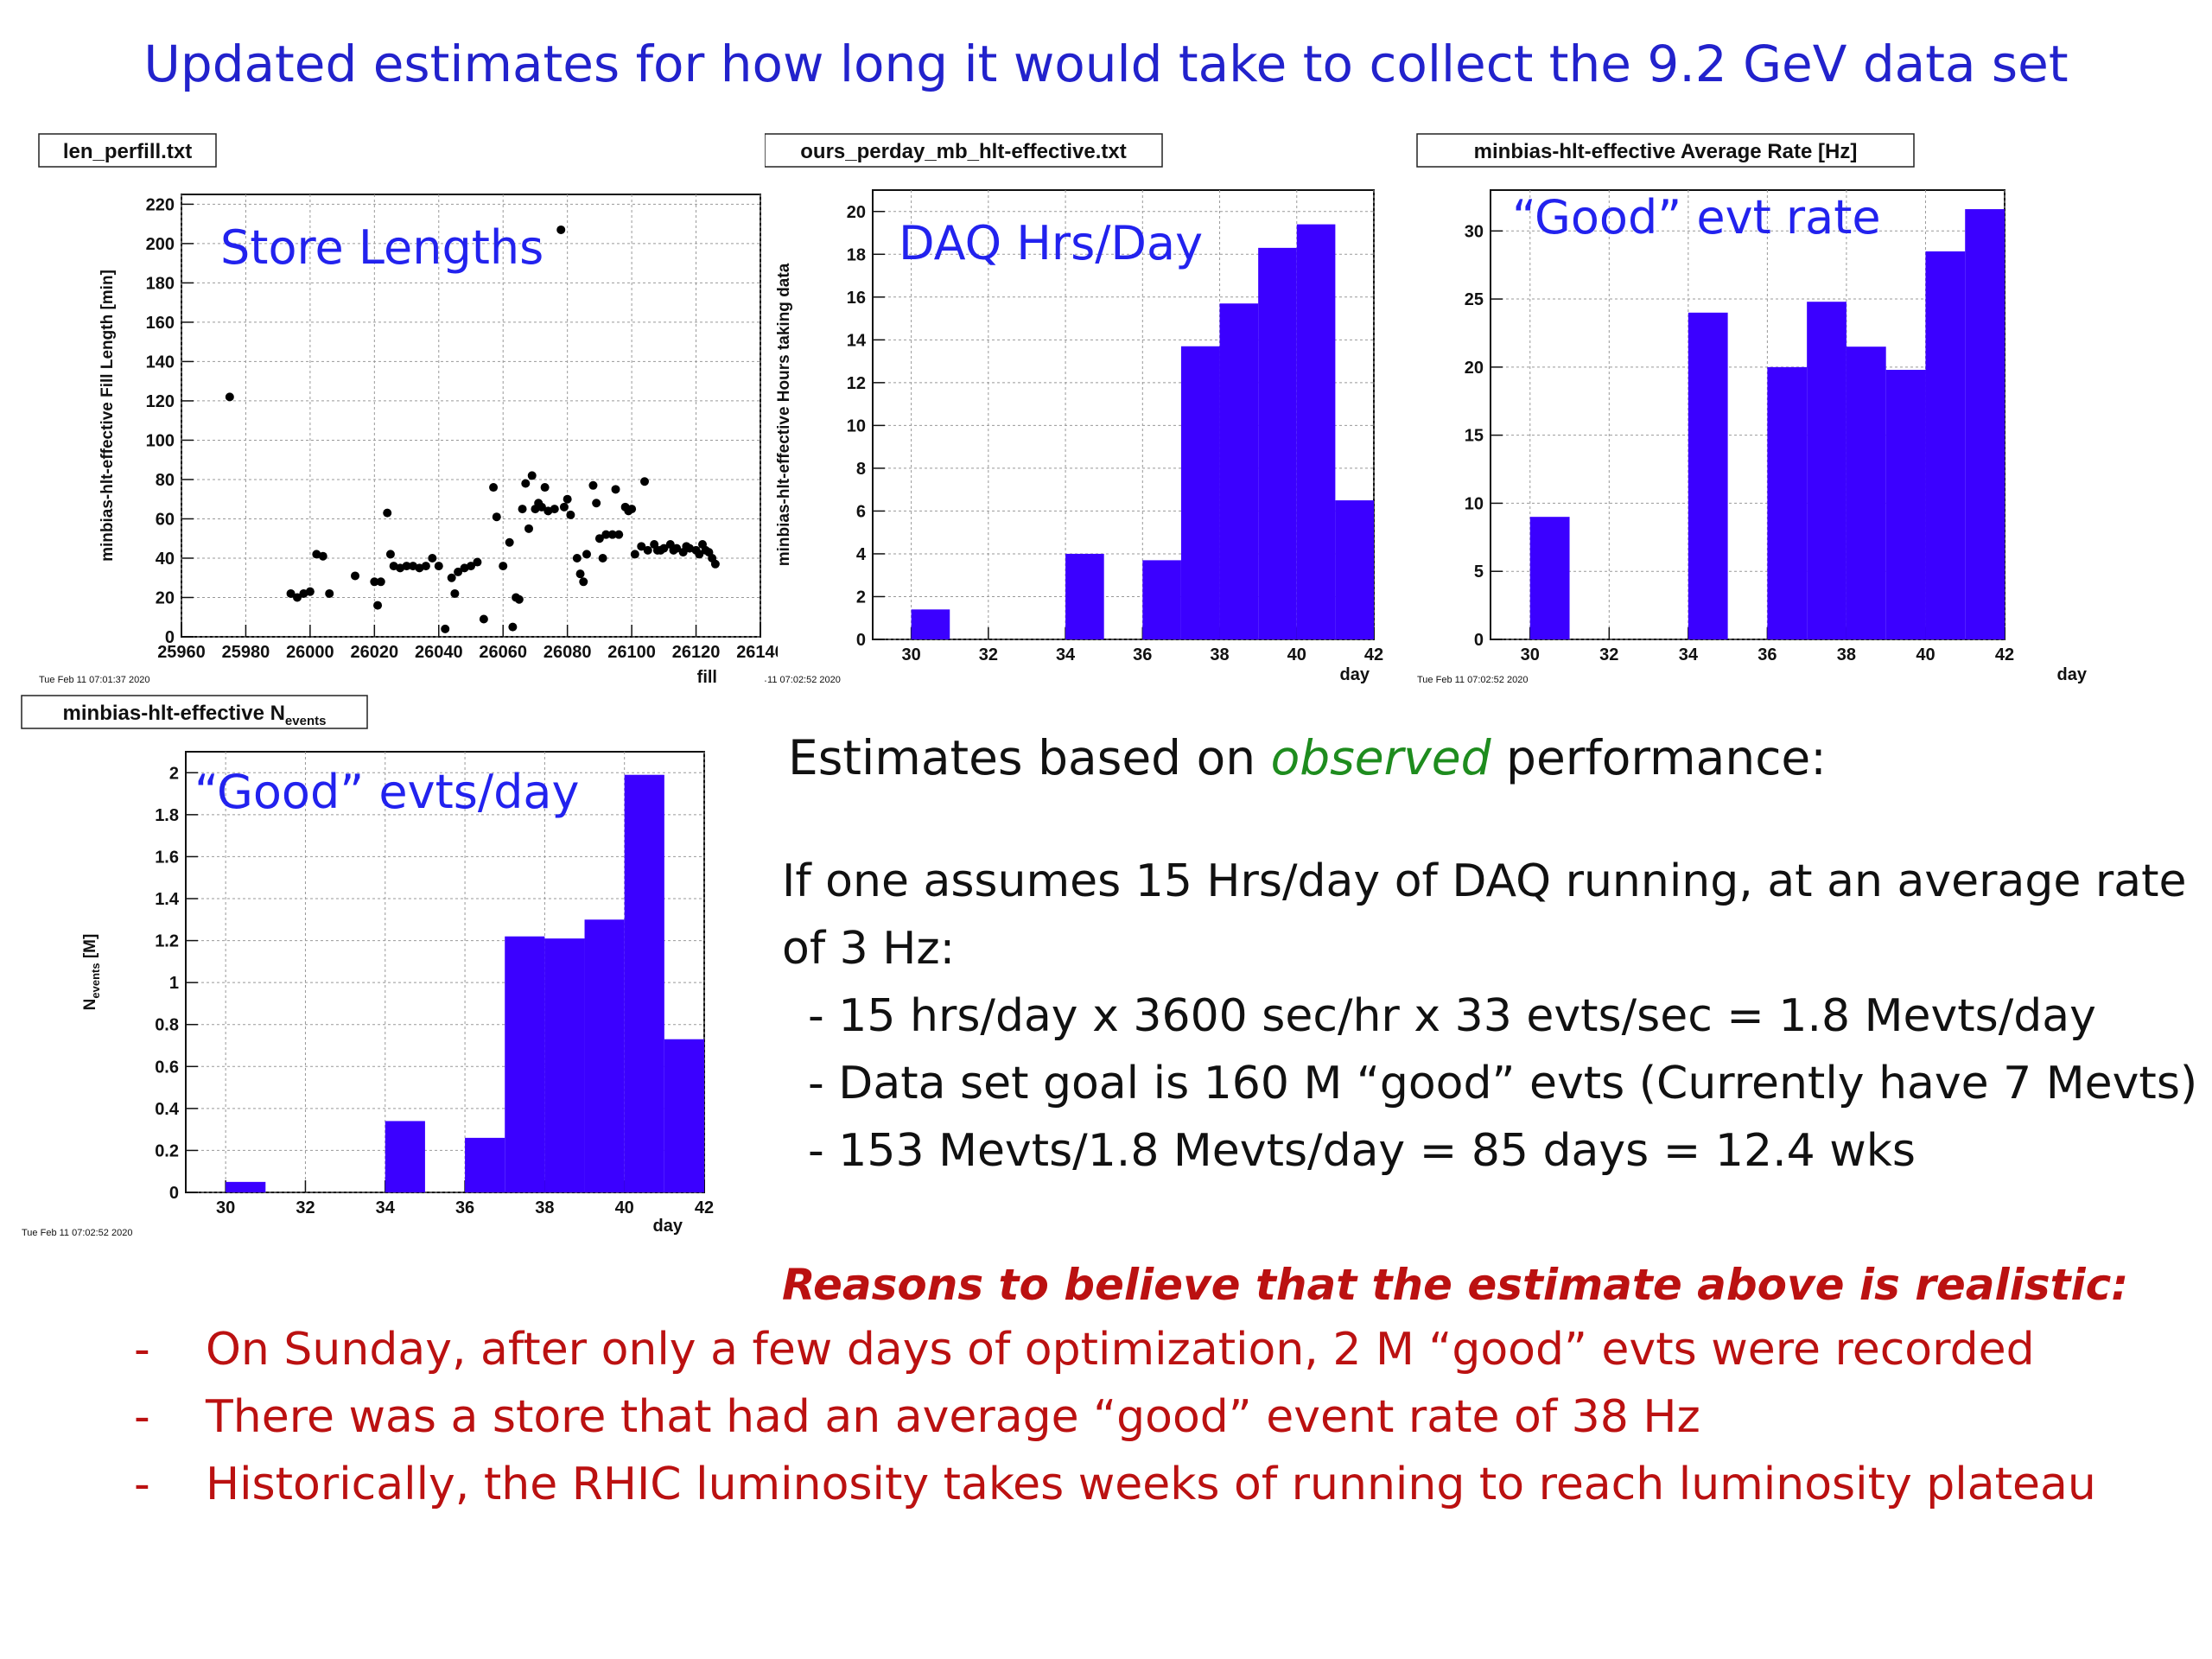  What do you see at coordinates (1846, 654) in the screenshot?
I see `x-tick-label: 38` at bounding box center [1846, 654].